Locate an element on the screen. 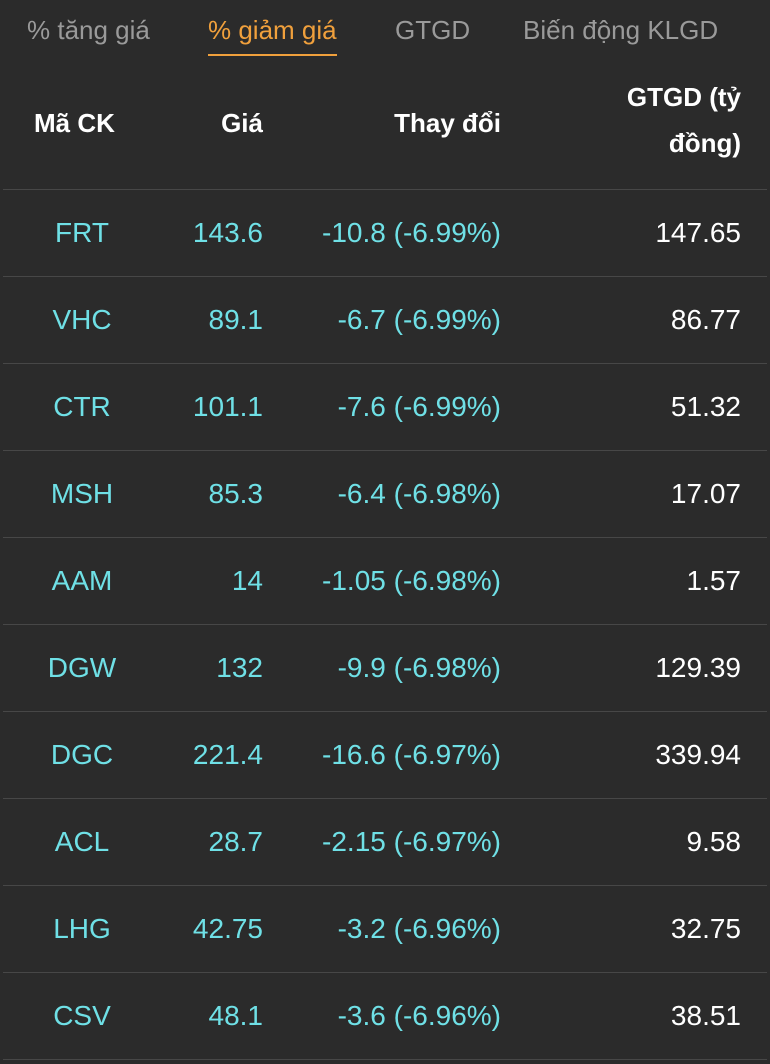  table-row: FRT 143.6 -10.8 (-6.99%) 147.65 is located at coordinates (385, 233).